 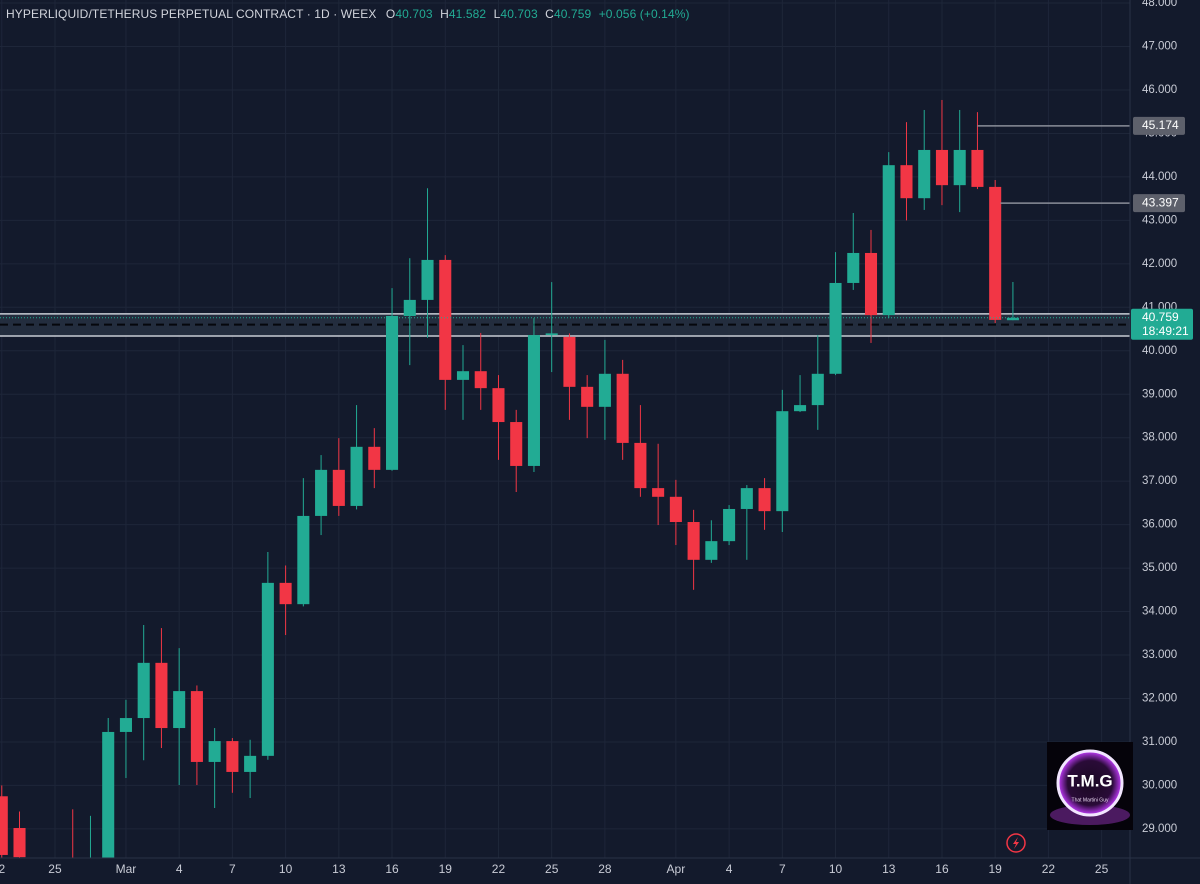 What do you see at coordinates (549, 14) in the screenshot?
I see `c-key: C` at bounding box center [549, 14].